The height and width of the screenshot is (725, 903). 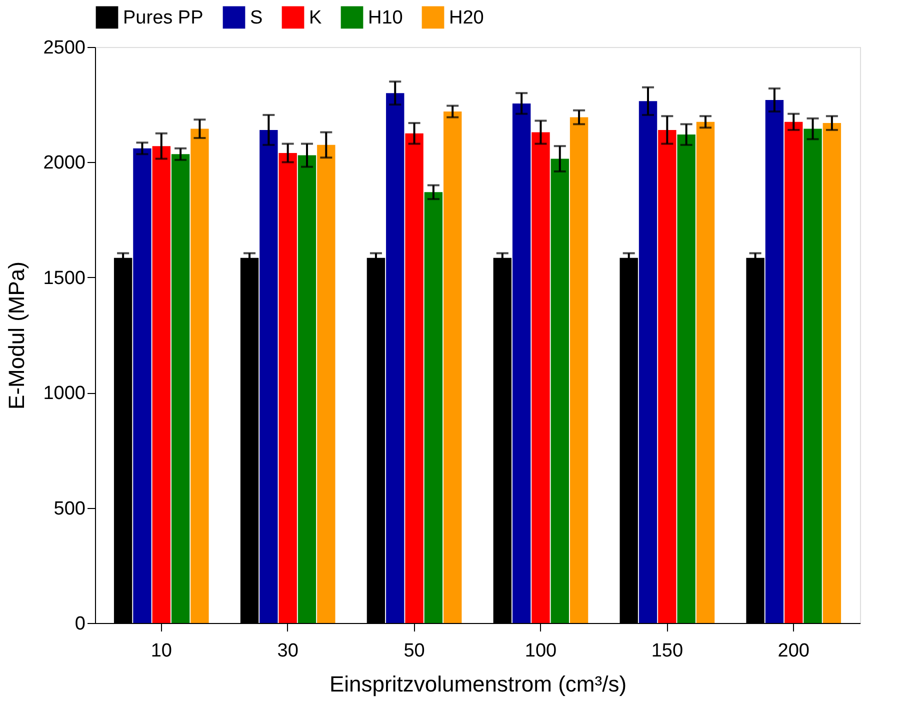 I want to click on x-tick-label: 50, so click(x=414, y=651).